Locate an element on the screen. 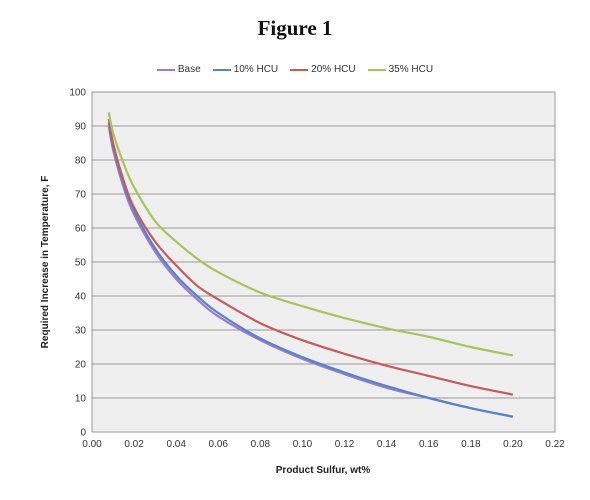 This screenshot has height=500, width=590. x-tick-label: 0.20 is located at coordinates (513, 444).